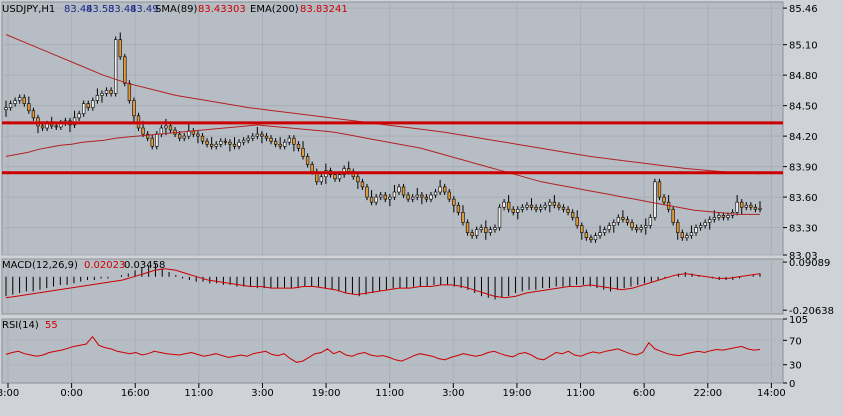 This screenshot has width=843, height=416. Describe the element at coordinates (392, 351) in the screenshot. I see `rsi-panel` at that location.